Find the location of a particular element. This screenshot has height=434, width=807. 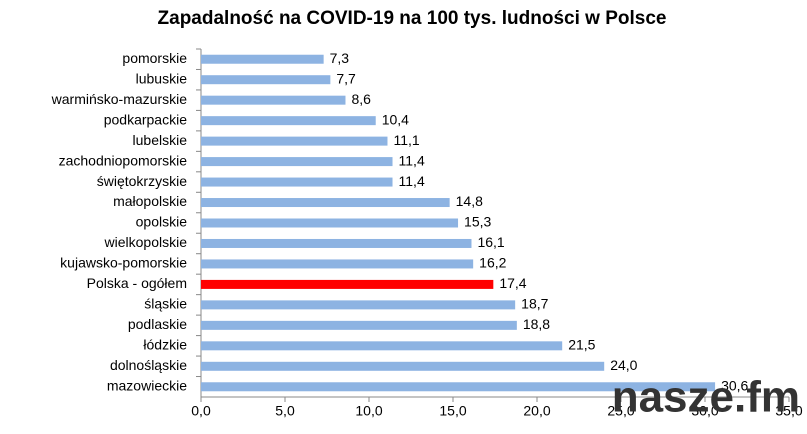

y-tick-label: warmińsko-mazurskie is located at coordinates (119, 99).